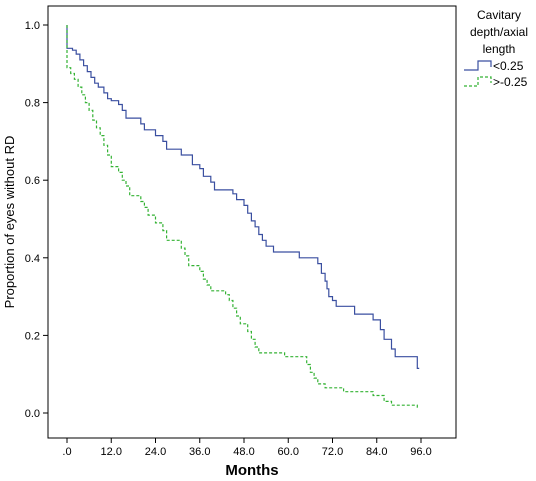  I want to click on x-axis: .0 12.0 24.0 36.0 48.0 60.0 72.0 84.0 96.0, so click(247, 448).